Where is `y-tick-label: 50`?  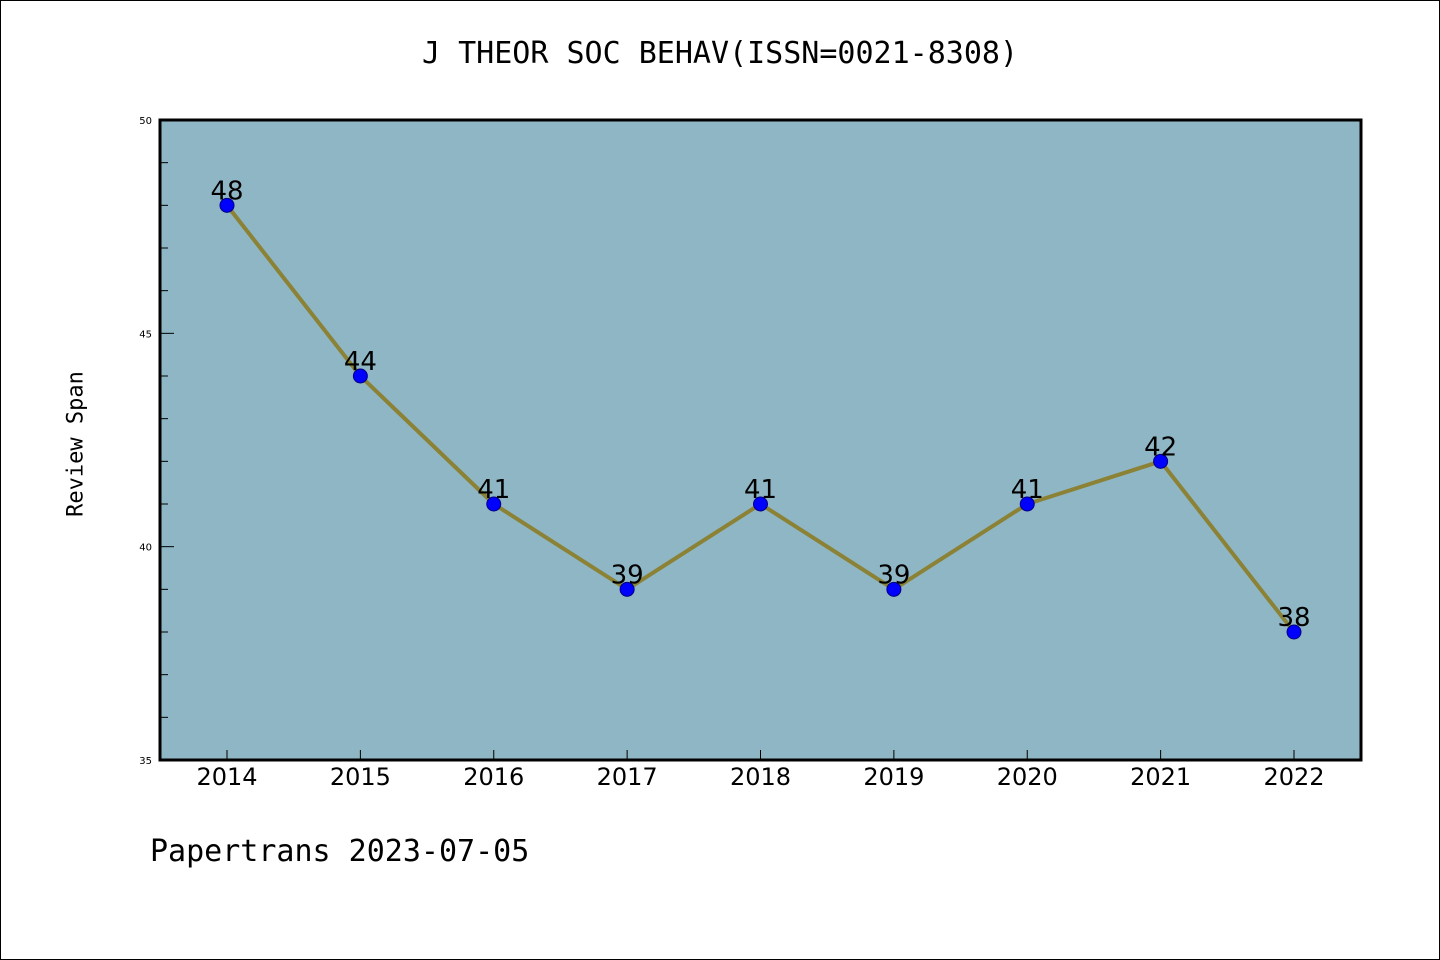 y-tick-label: 50 is located at coordinates (145, 121).